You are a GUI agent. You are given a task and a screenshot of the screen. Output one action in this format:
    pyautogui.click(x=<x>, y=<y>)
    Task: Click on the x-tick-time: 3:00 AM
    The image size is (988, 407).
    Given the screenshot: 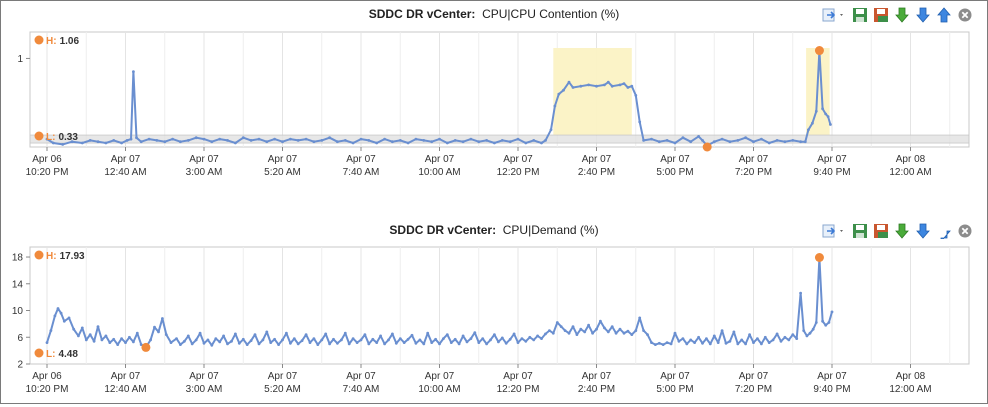 What is the action you would take?
    pyautogui.click(x=204, y=172)
    